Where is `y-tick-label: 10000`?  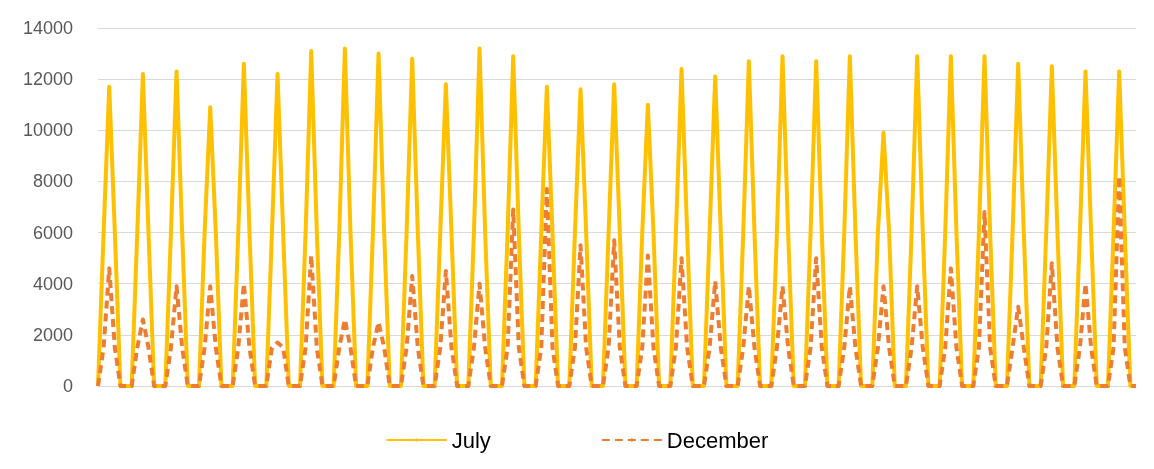 y-tick-label: 10000 is located at coordinates (47, 130).